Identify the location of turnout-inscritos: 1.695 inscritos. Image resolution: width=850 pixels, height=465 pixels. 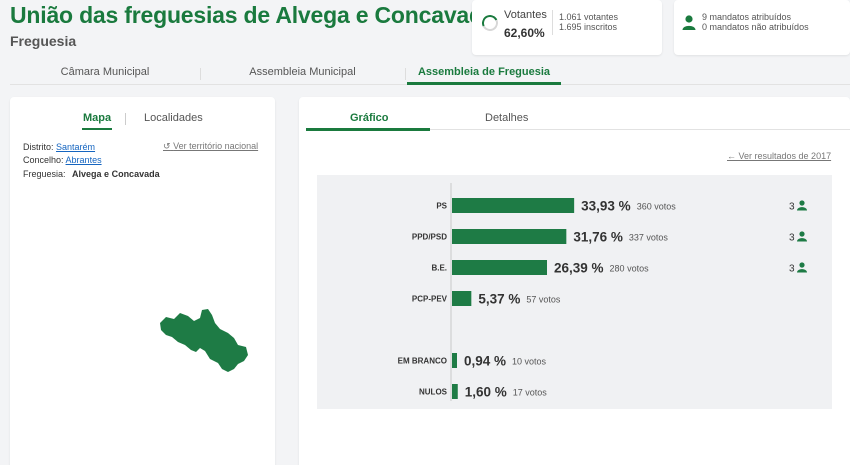
(588, 27).